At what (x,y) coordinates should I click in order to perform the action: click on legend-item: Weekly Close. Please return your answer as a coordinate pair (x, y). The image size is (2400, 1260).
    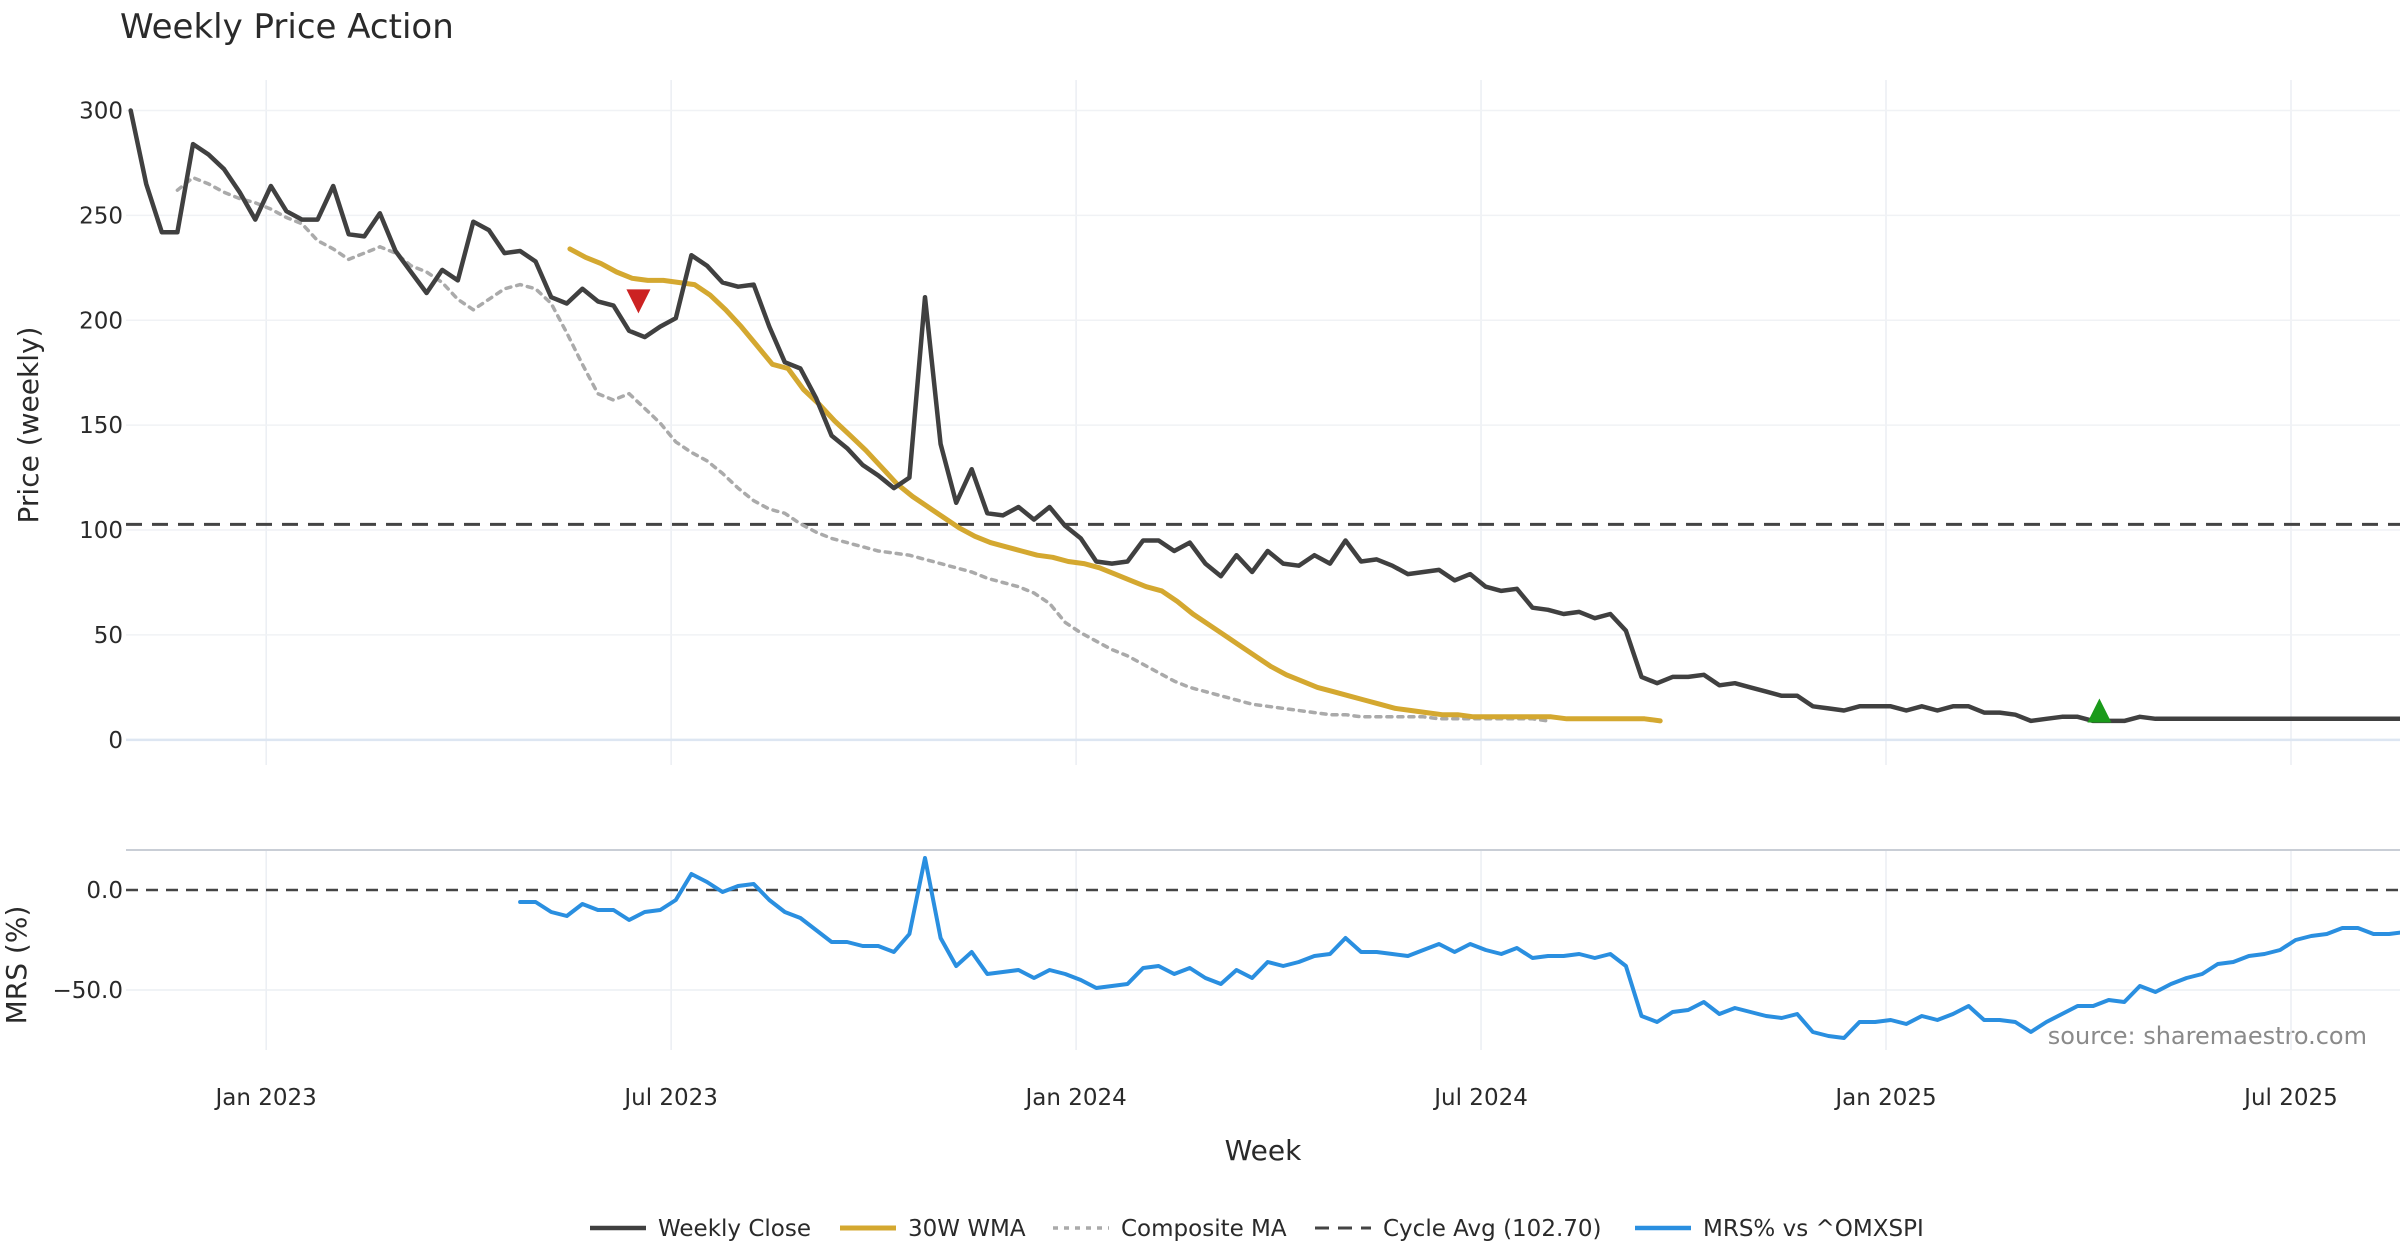
    Looking at the image, I should click on (700, 1229).